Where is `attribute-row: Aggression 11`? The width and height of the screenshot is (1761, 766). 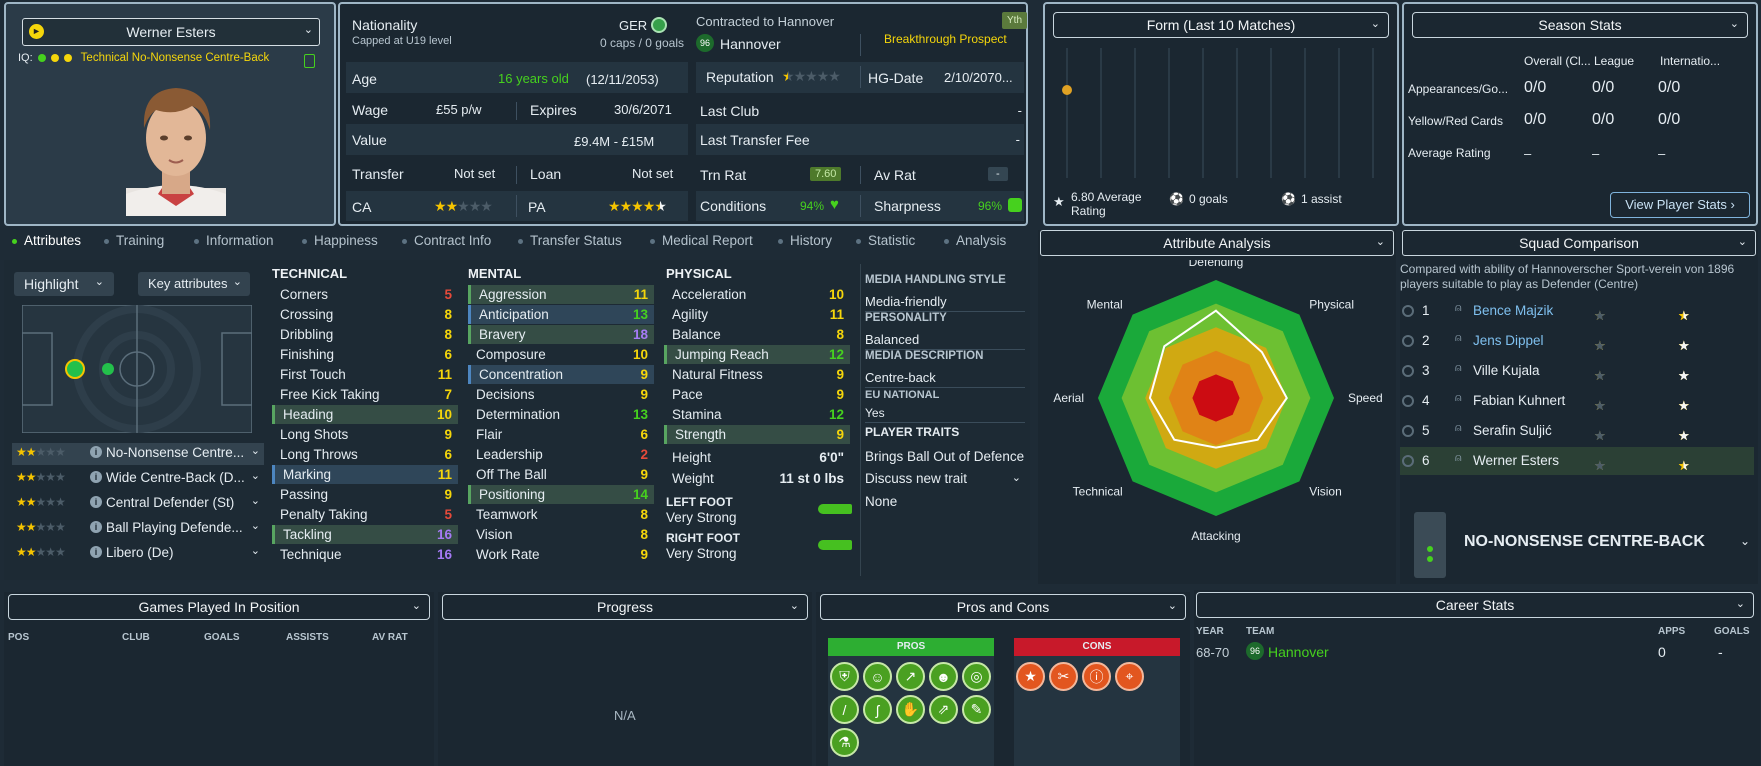
attribute-row: Aggression 11 is located at coordinates (561, 294).